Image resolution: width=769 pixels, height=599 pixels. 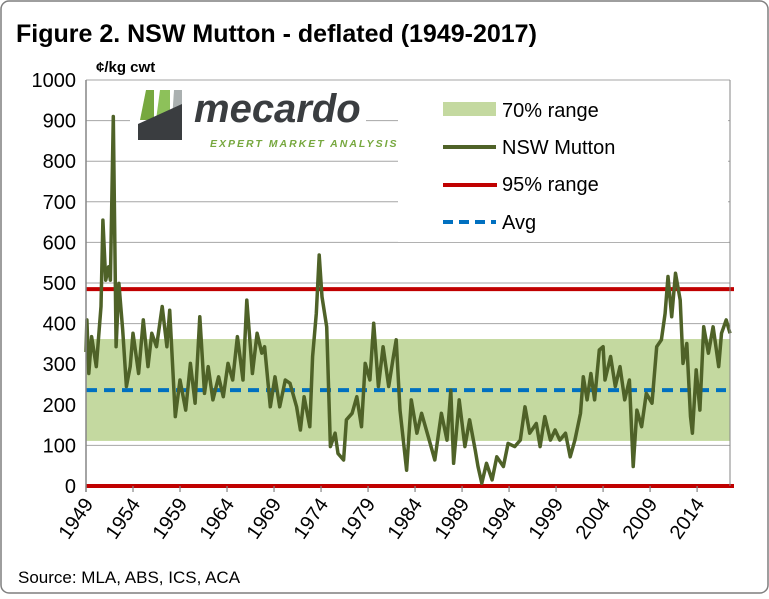 What do you see at coordinates (59, 446) in the screenshot?
I see `y-tick-label: 100` at bounding box center [59, 446].